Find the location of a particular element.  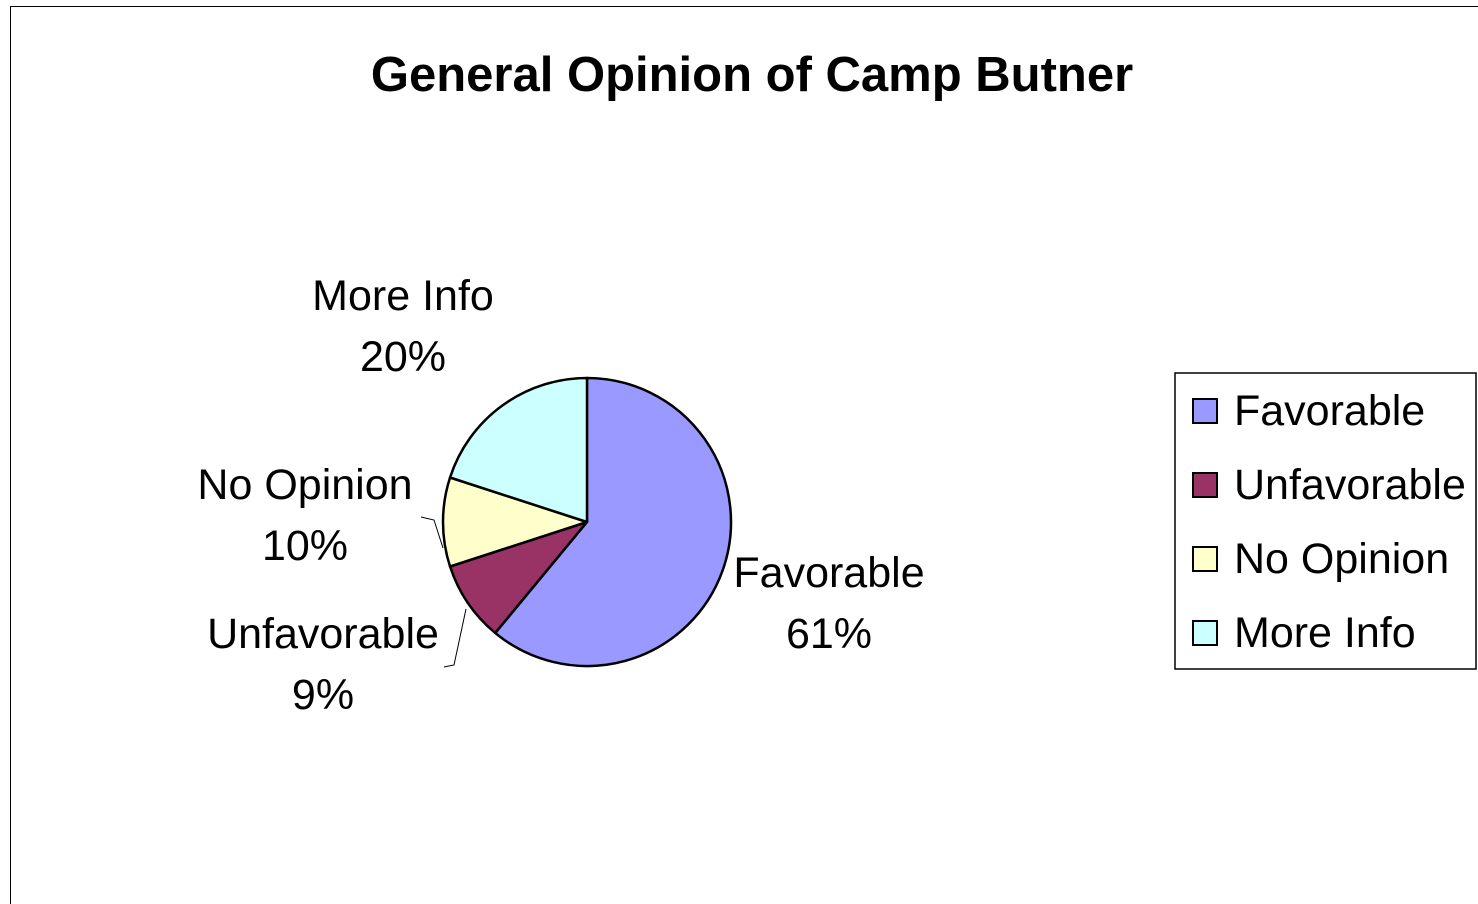

pie-slice-no-opinion is located at coordinates (515, 522).